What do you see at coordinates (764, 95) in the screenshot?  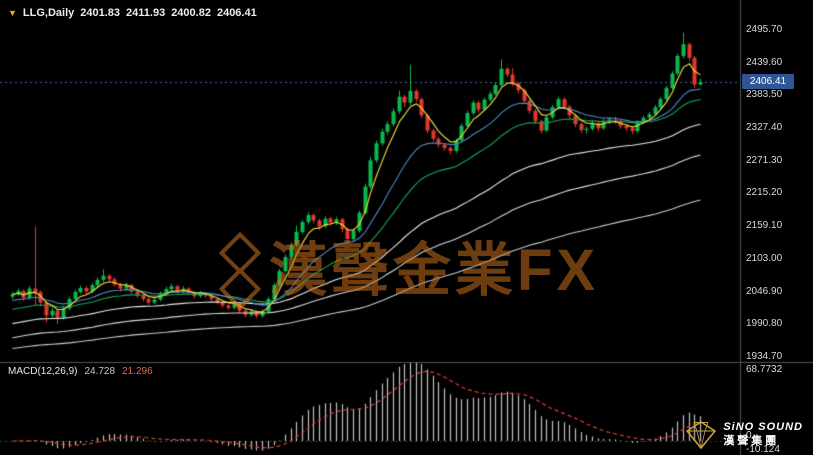 I see `price-axis-label: 2383.50` at bounding box center [764, 95].